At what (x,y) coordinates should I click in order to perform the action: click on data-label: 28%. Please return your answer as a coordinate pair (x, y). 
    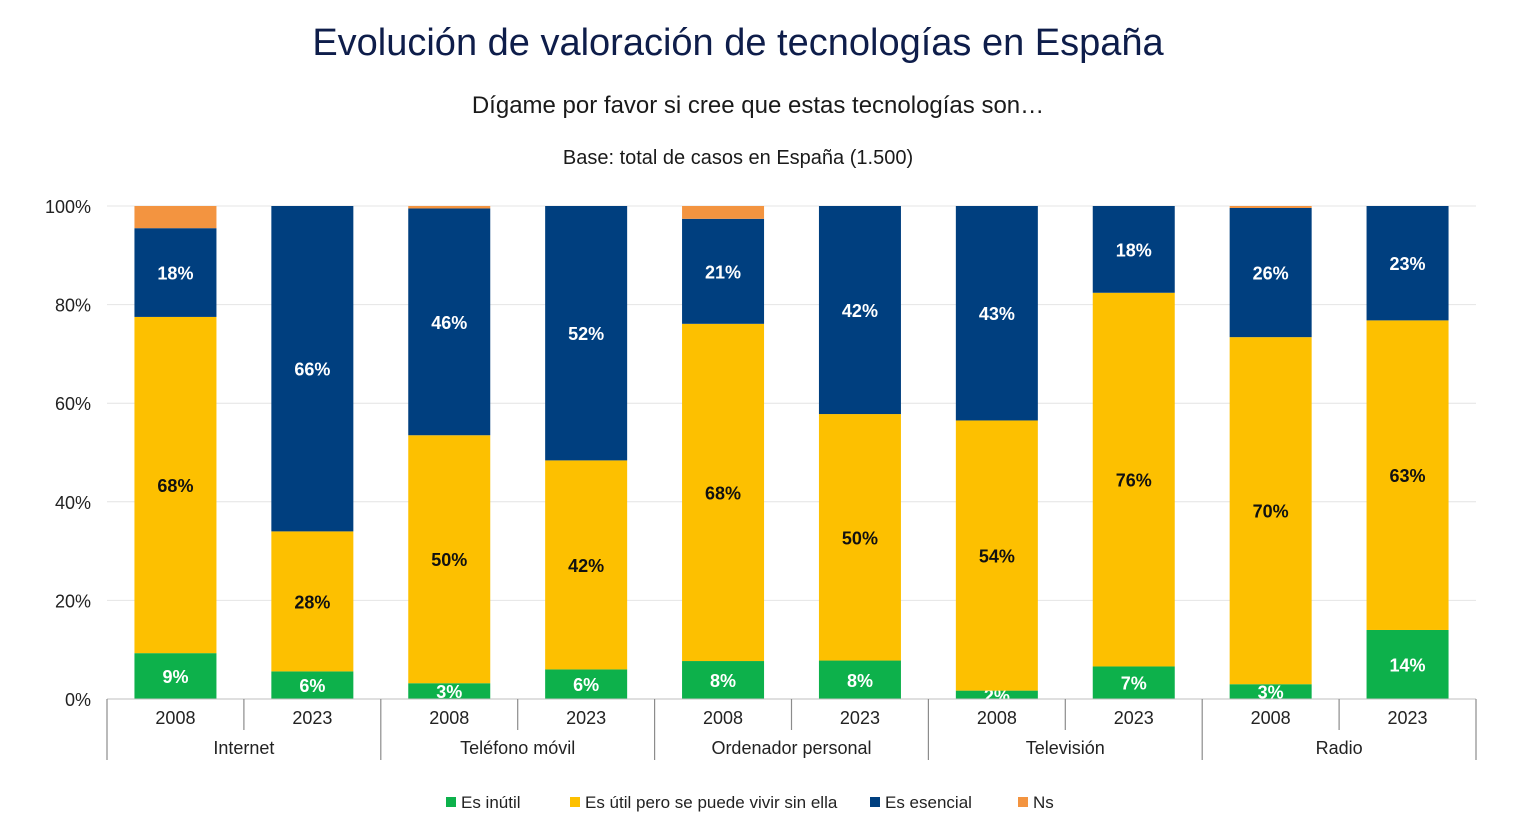
    Looking at the image, I should click on (312, 602).